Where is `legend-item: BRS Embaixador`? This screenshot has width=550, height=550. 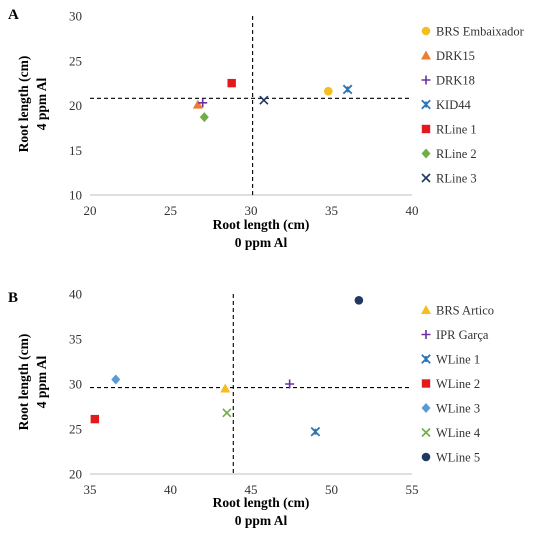 legend-item: BRS Embaixador is located at coordinates (473, 32).